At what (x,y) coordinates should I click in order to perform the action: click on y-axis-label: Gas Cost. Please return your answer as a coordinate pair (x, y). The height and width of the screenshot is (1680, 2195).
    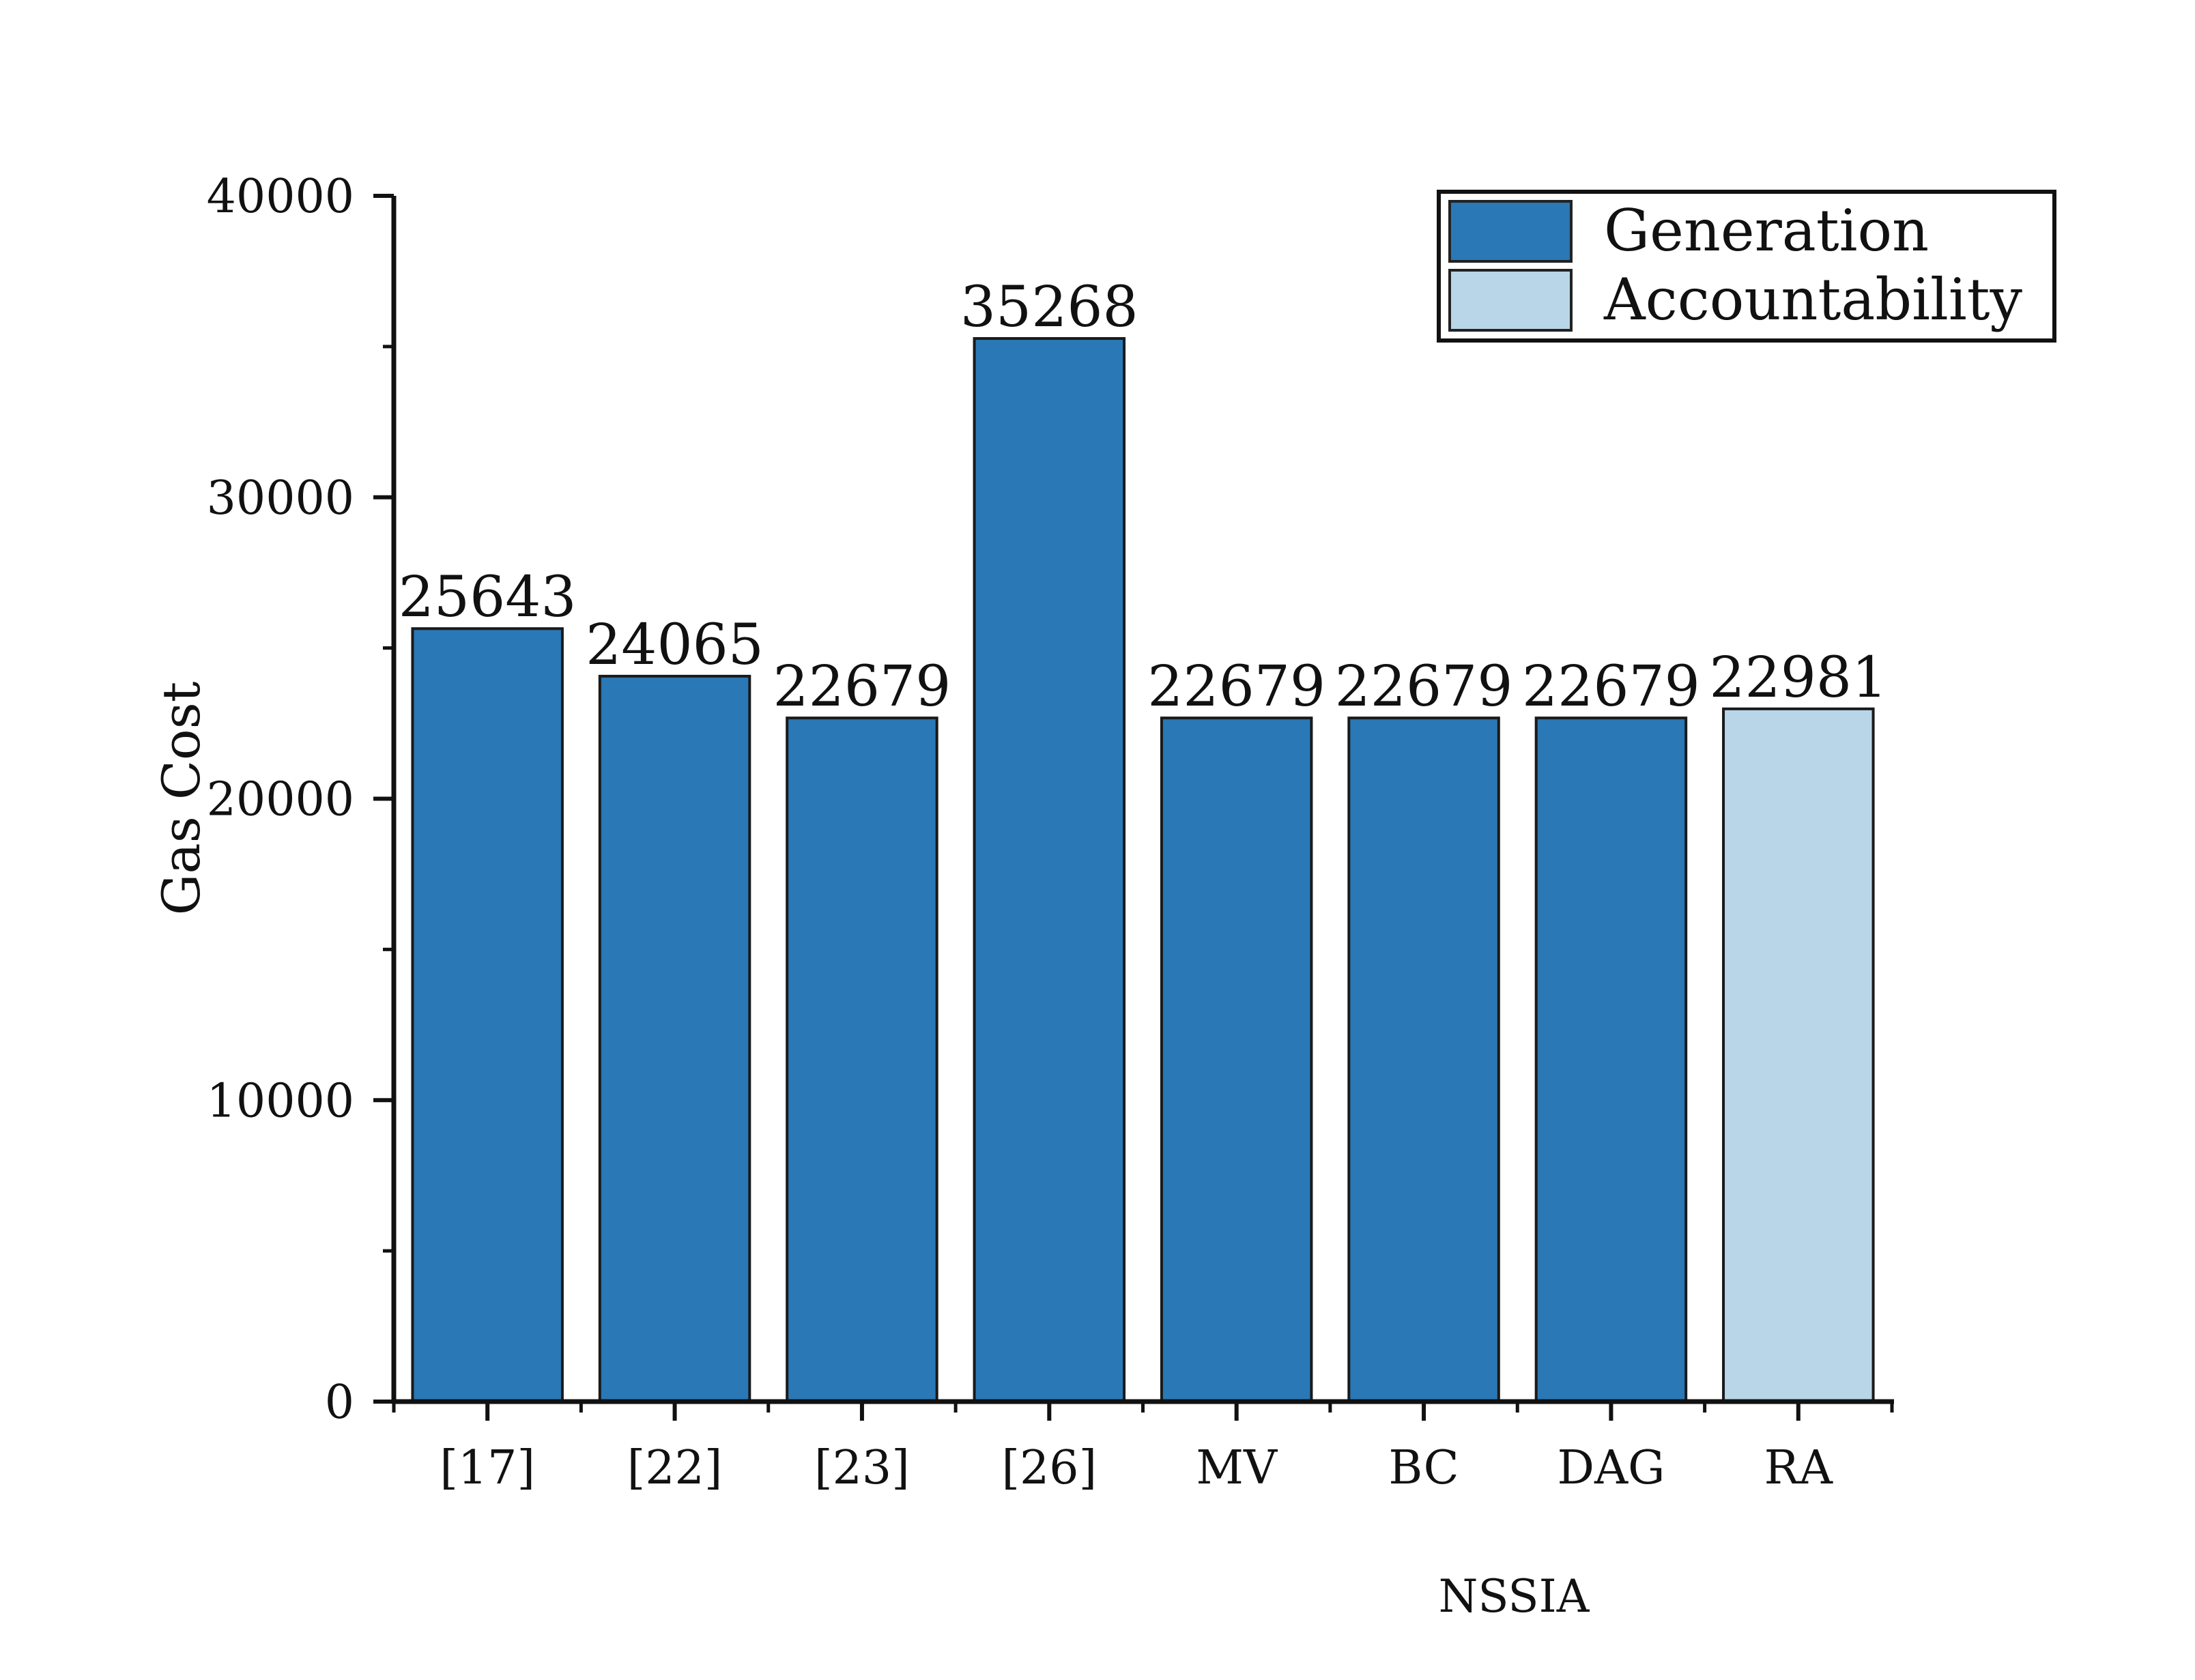
    Looking at the image, I should click on (181, 799).